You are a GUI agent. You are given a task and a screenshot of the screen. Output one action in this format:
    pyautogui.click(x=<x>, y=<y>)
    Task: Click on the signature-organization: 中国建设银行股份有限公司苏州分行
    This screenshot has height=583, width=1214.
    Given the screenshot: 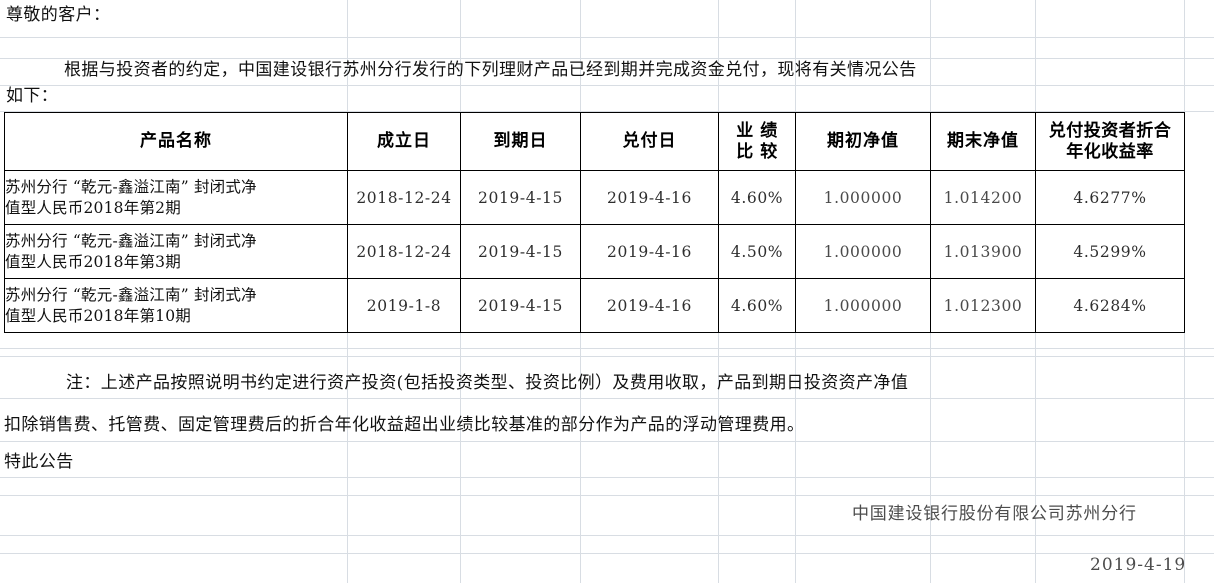 What is the action you would take?
    pyautogui.click(x=994, y=514)
    